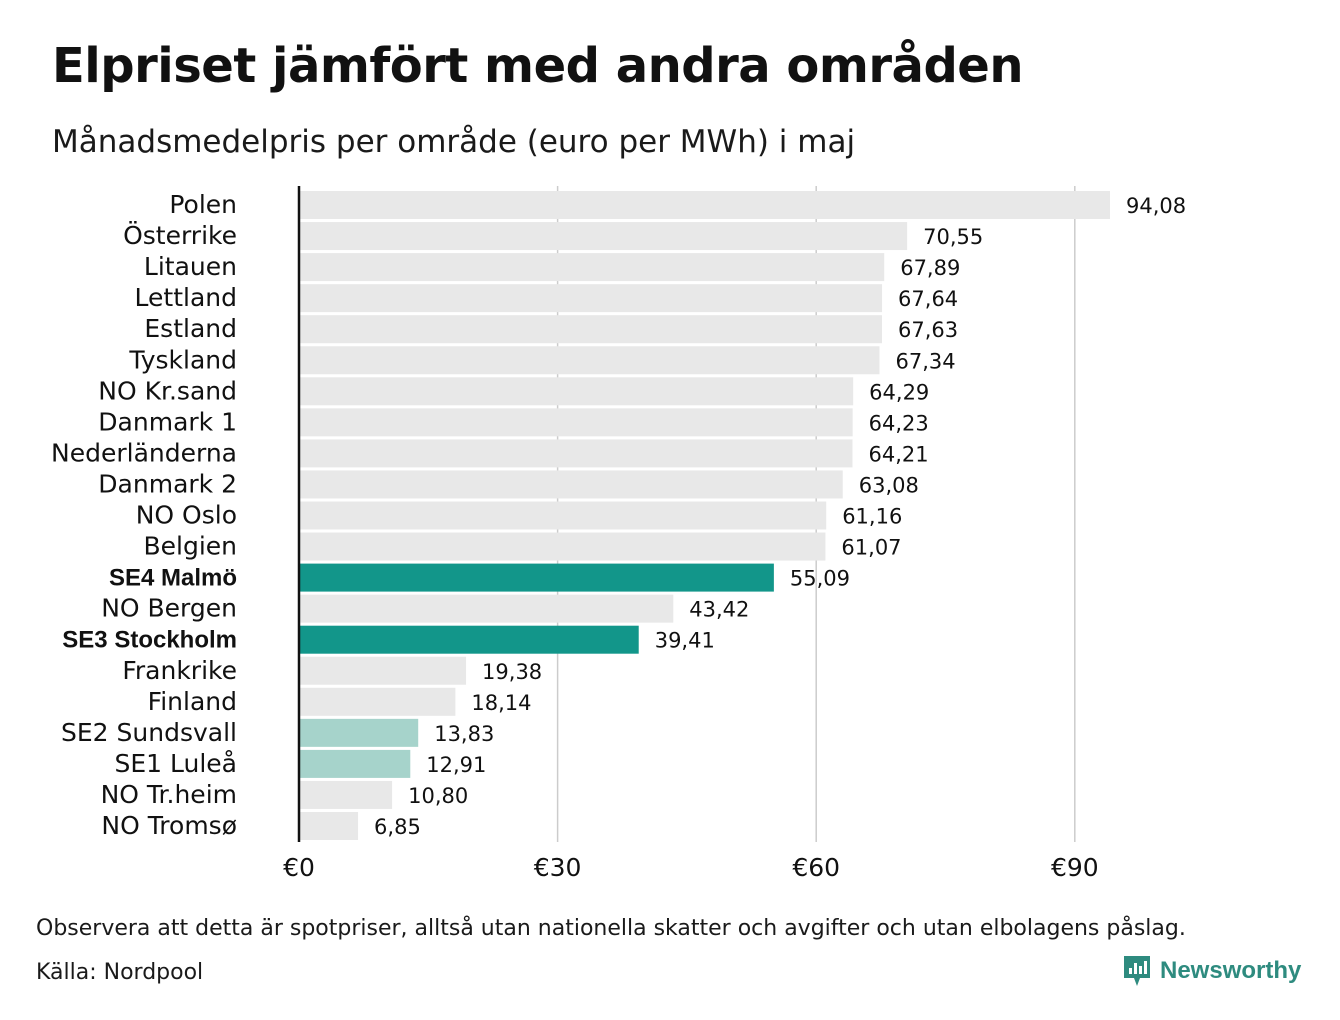 This screenshot has width=1340, height=1020. What do you see at coordinates (190, 546) in the screenshot?
I see `category-label: Belgien` at bounding box center [190, 546].